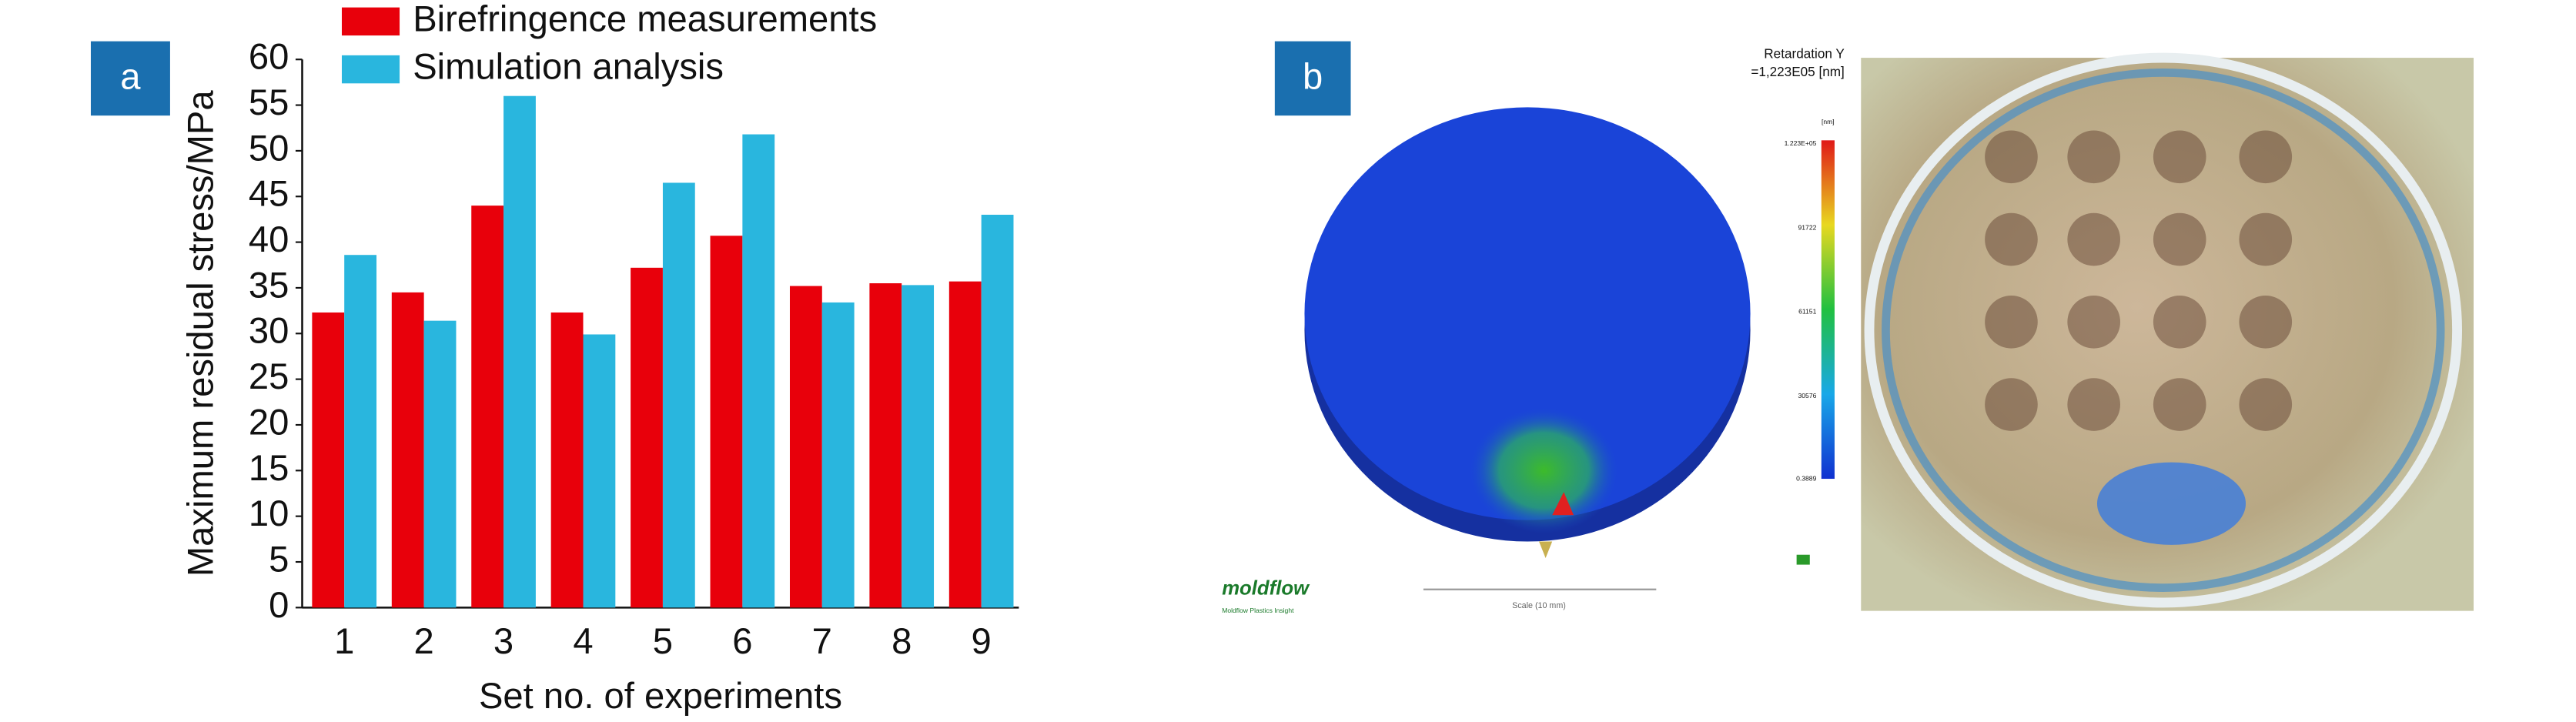  I want to click on y-tick-label: 5, so click(279, 558).